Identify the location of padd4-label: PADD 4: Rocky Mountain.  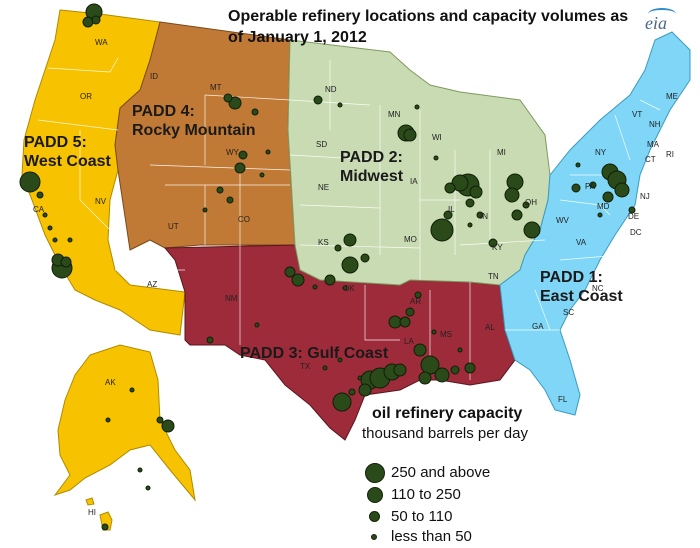
(194, 121).